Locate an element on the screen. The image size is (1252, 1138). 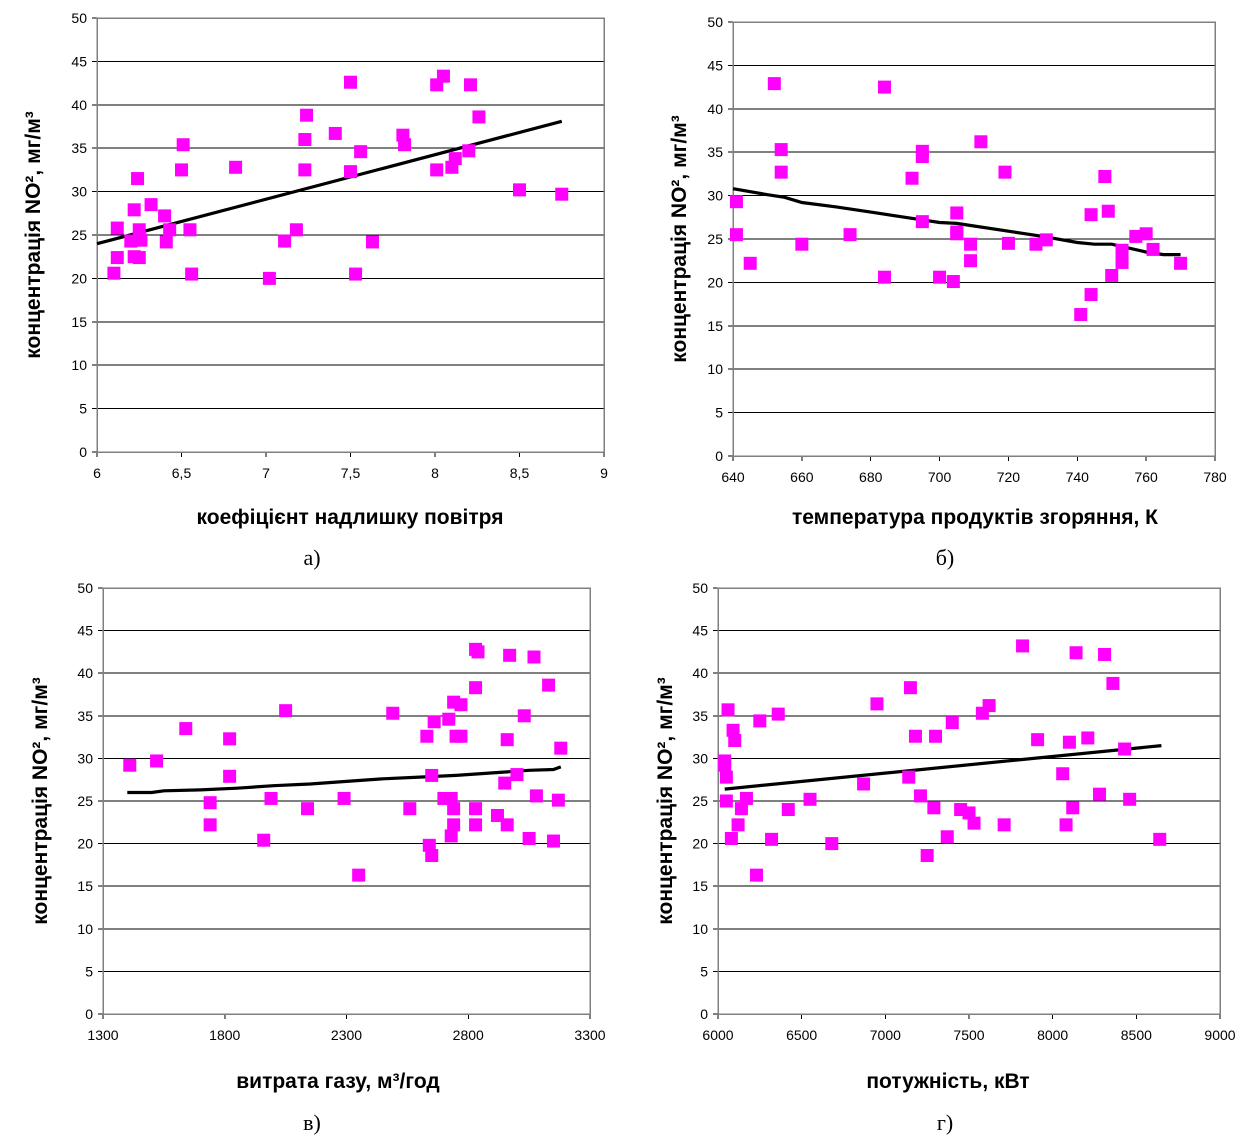
y-tick-label: 35 is located at coordinates (715, 152).